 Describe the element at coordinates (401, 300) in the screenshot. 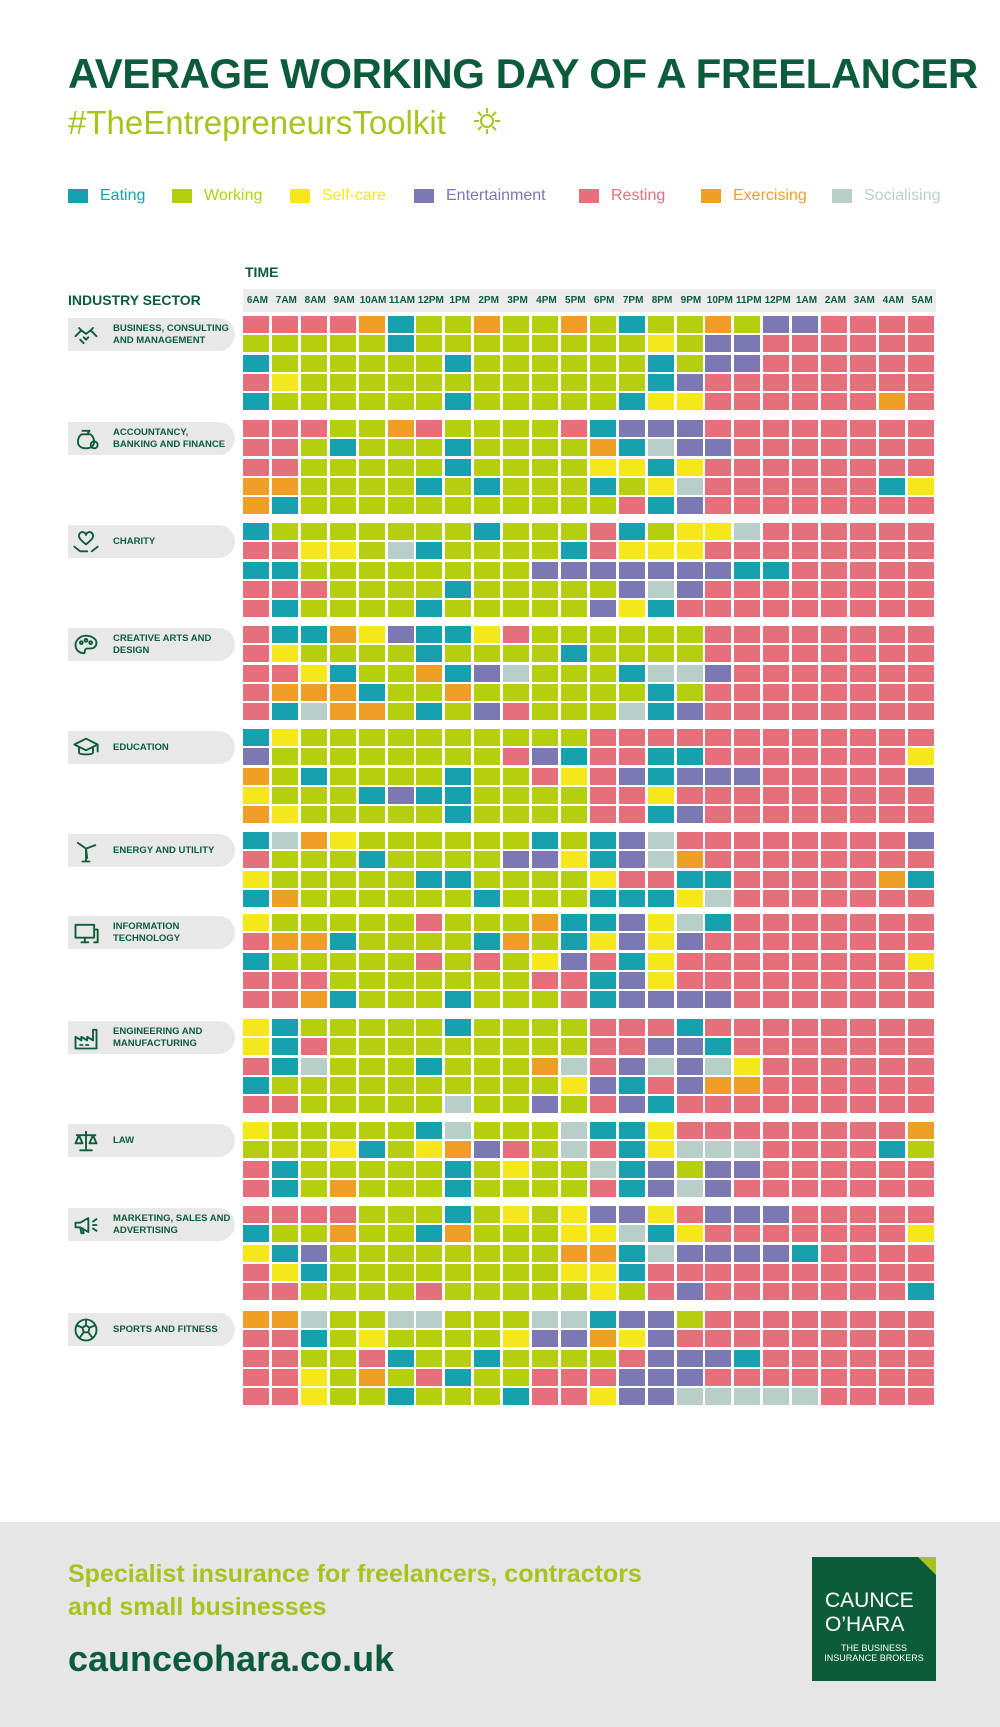

I see `hour-tick-label: 11AM` at that location.